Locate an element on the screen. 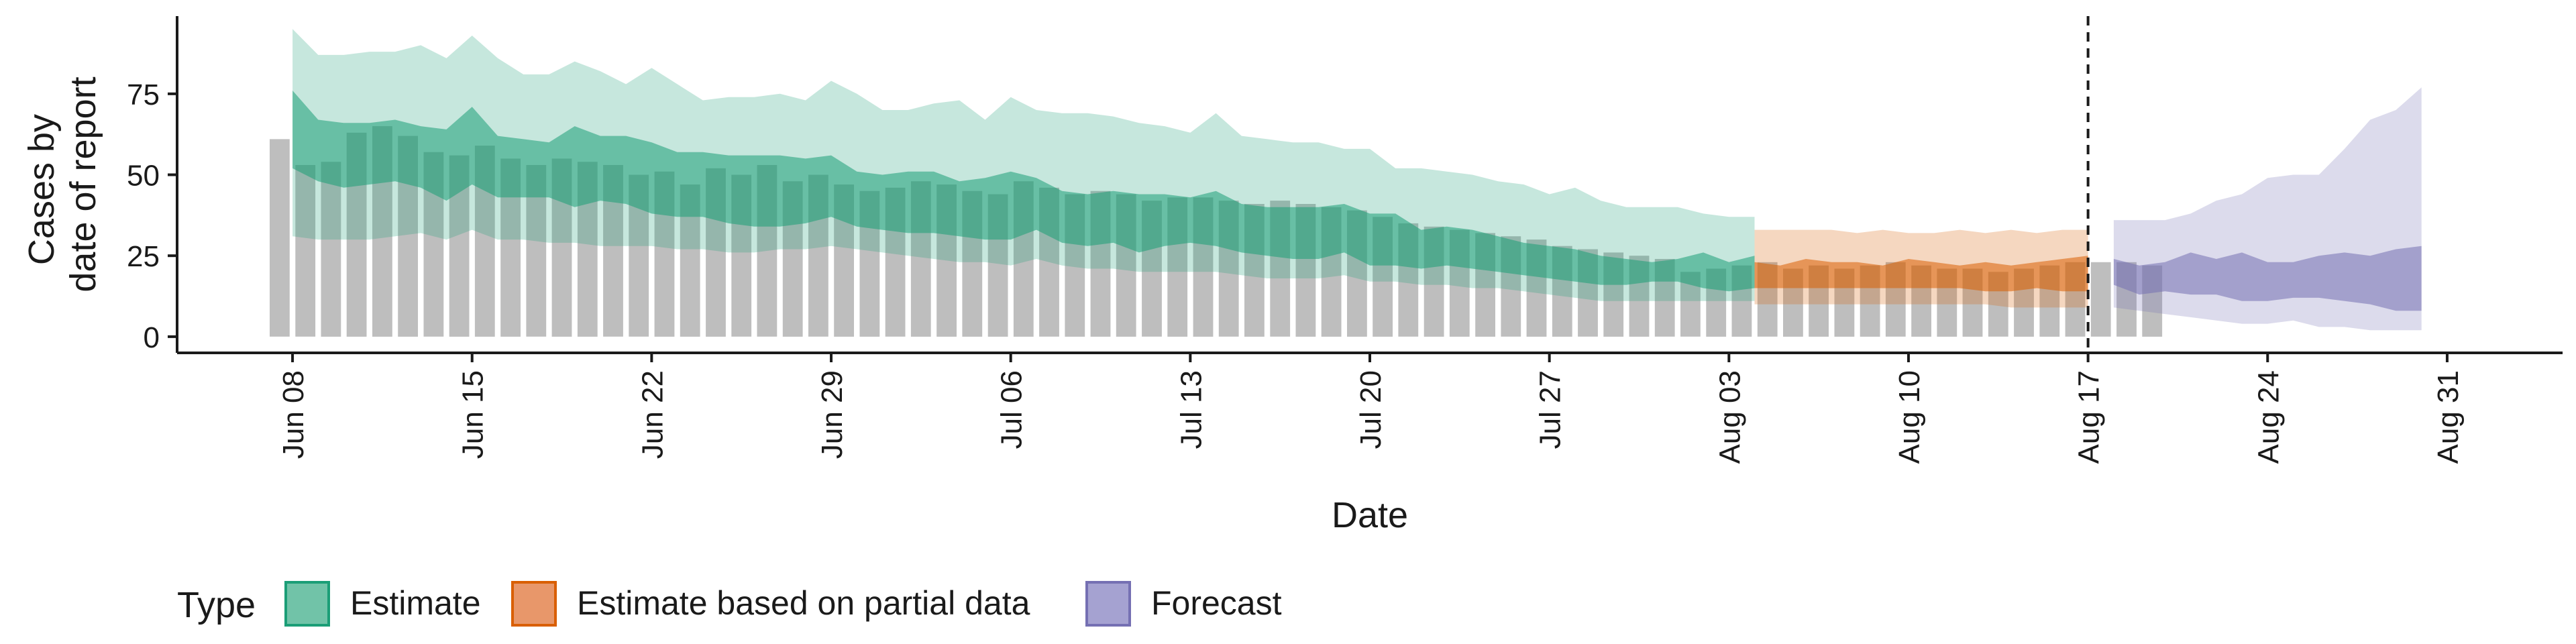 Image resolution: width=2576 pixels, height=644 pixels. x-tick-label: Jun 22 is located at coordinates (652, 414).